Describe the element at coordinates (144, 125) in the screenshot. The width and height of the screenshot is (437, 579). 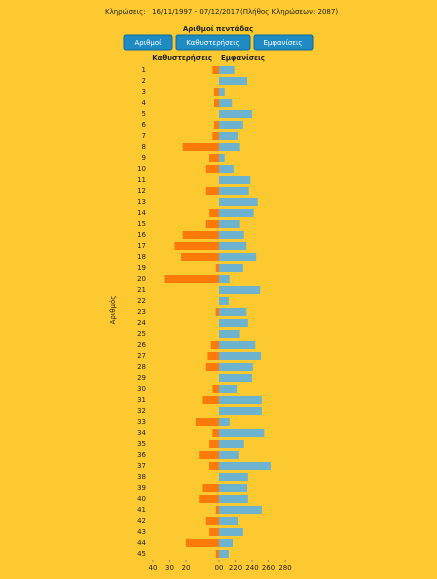
I see `y-tick-label: 6` at that location.